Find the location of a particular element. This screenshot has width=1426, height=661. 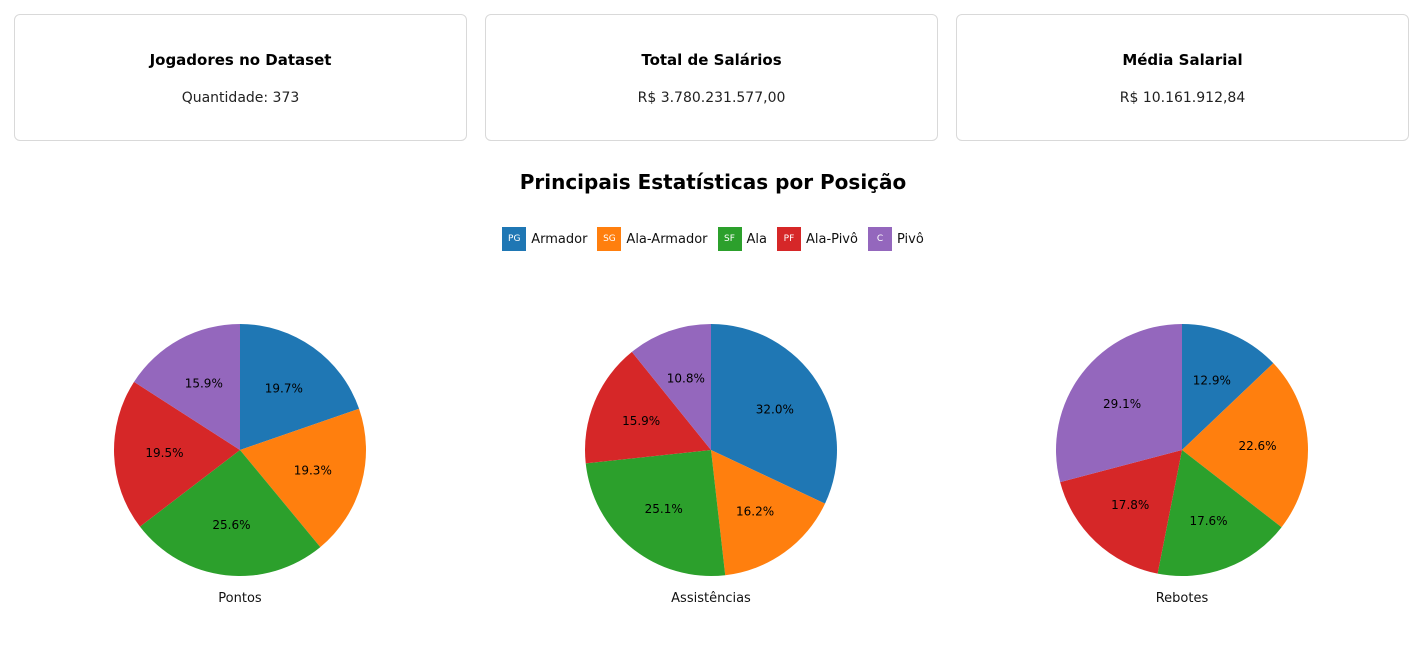

legend-swatch: SG is located at coordinates (609, 239).